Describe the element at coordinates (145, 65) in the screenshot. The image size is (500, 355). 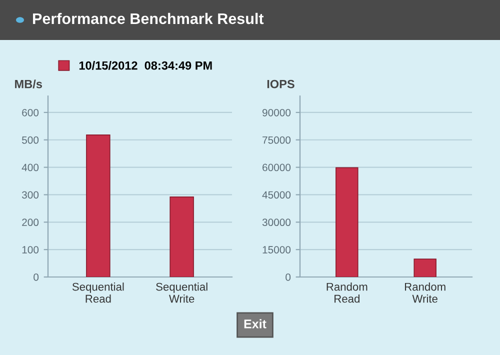
I see `legend-label: 10/15/2012 08:34:49 PM` at that location.